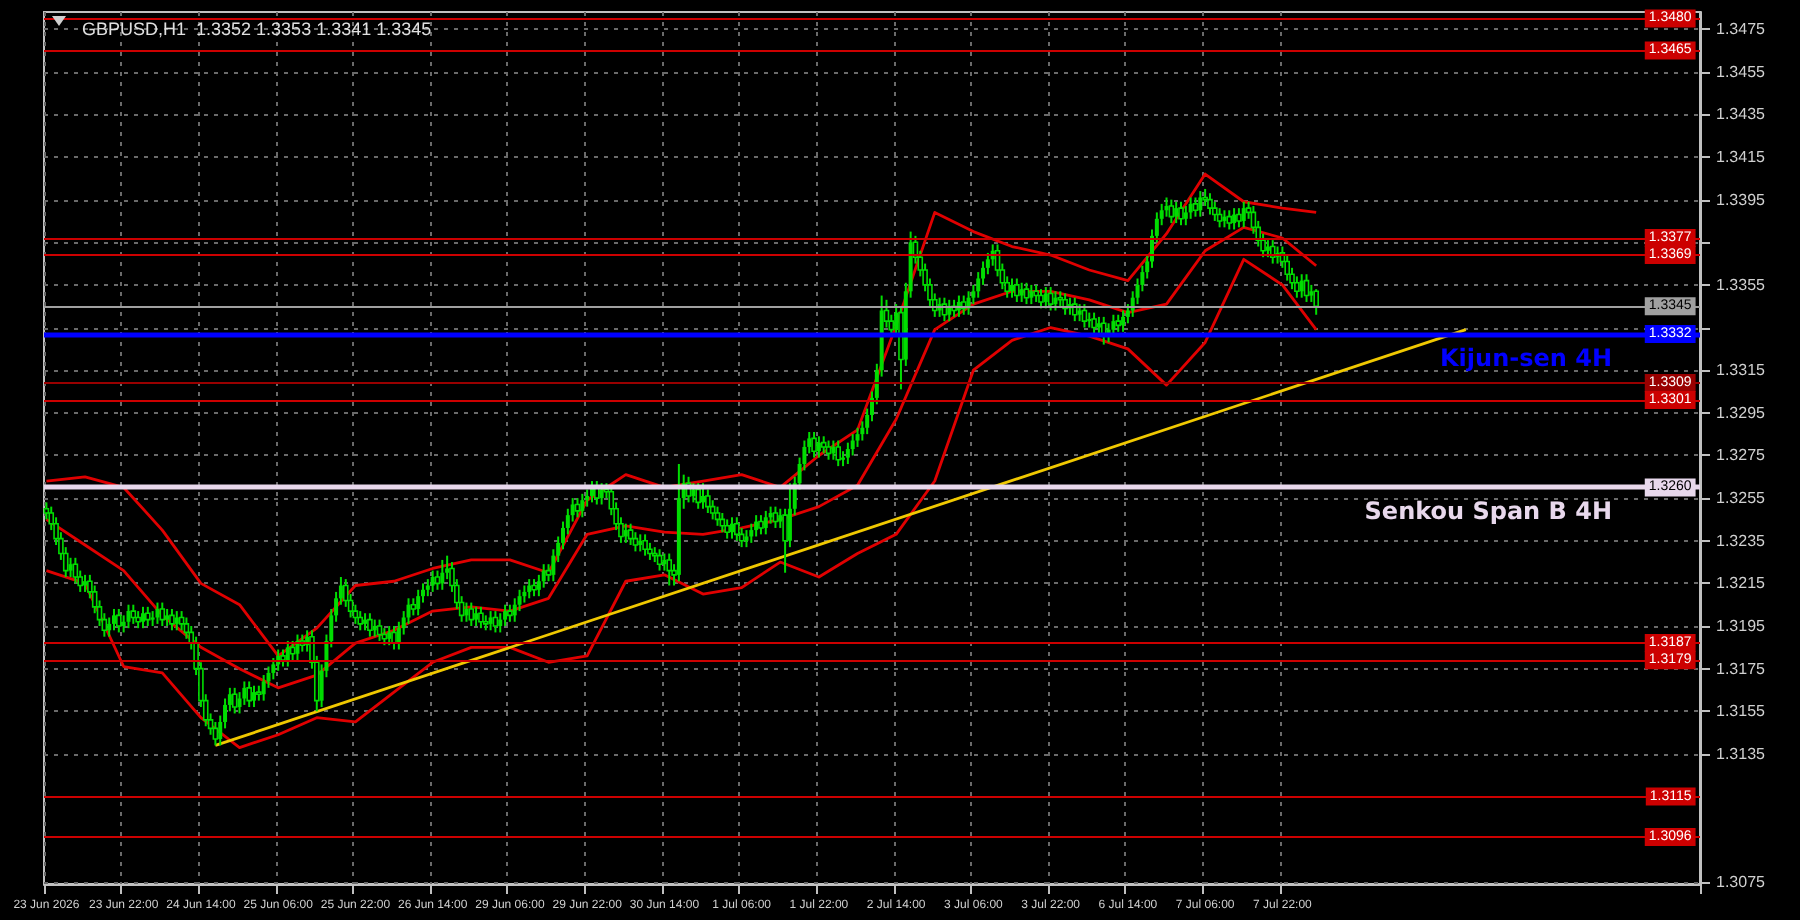  What do you see at coordinates (1741, 114) in the screenshot?
I see `y-tick-label: 1.3435` at bounding box center [1741, 114].